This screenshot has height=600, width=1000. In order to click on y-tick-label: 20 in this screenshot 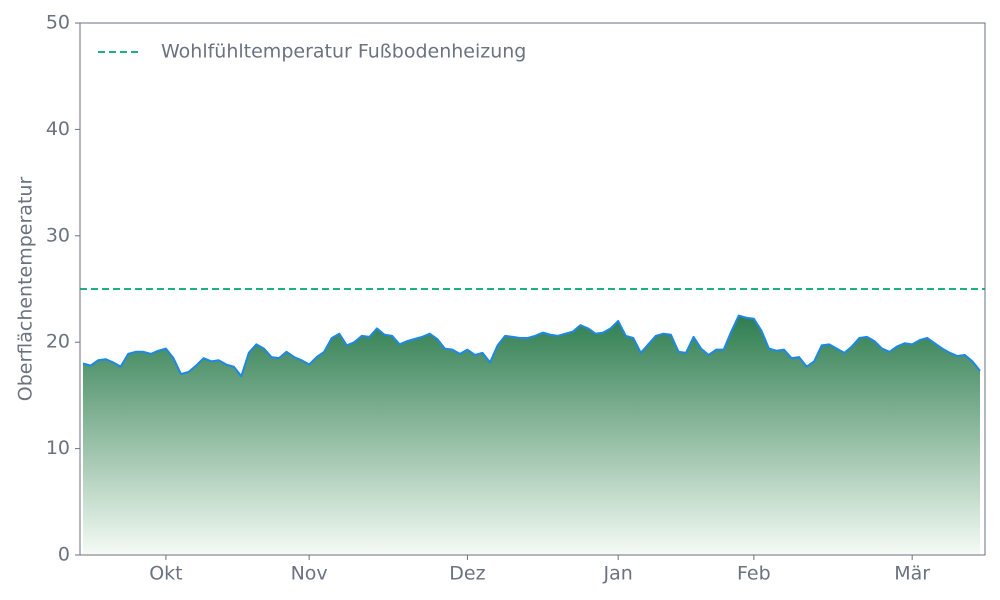, I will do `click(58, 342)`.